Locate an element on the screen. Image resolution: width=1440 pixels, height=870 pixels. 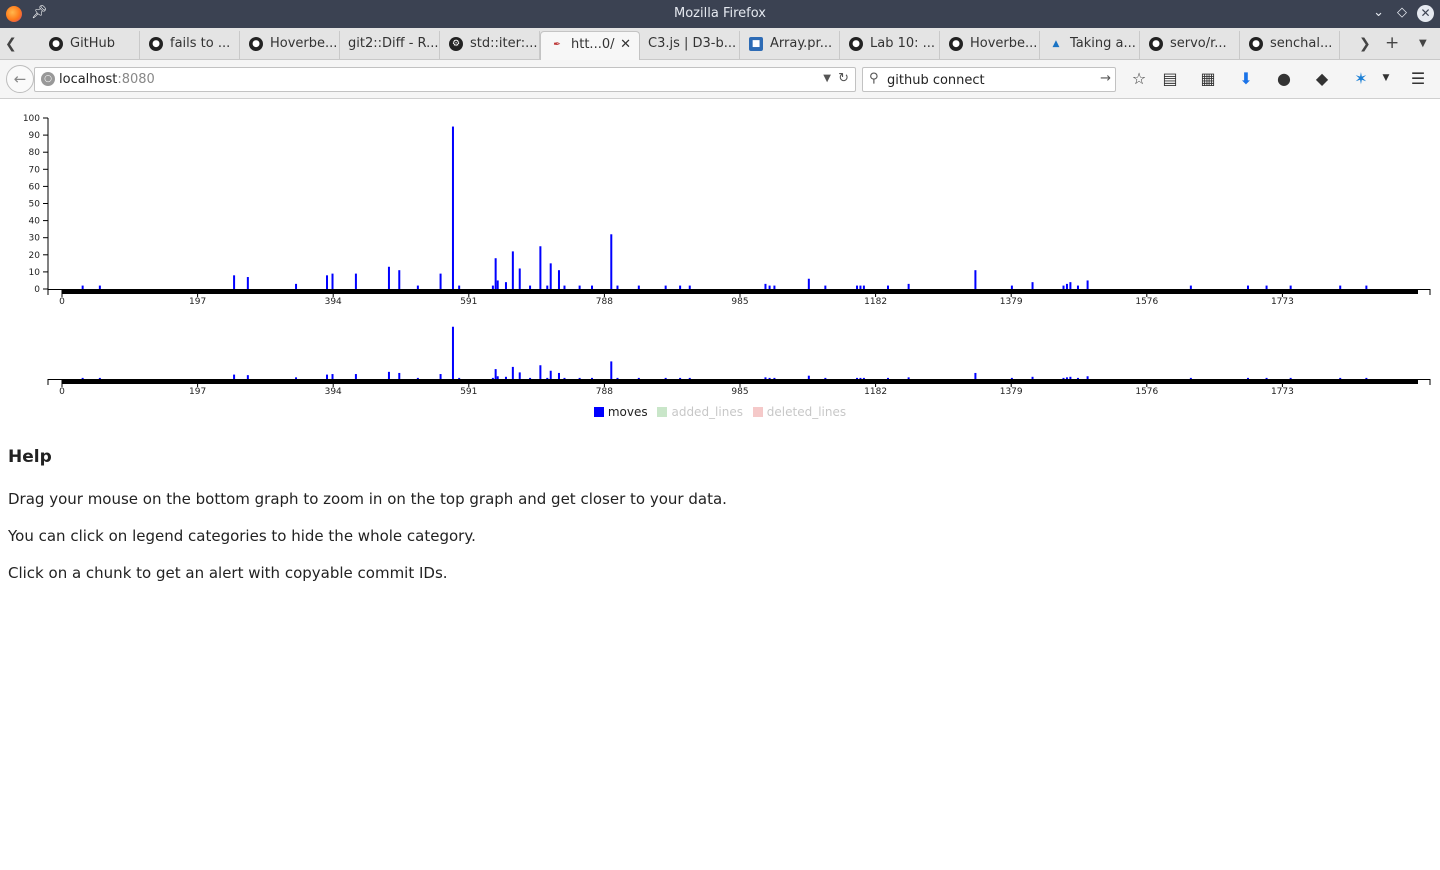
legend-item-moves: moves is located at coordinates (620, 412).